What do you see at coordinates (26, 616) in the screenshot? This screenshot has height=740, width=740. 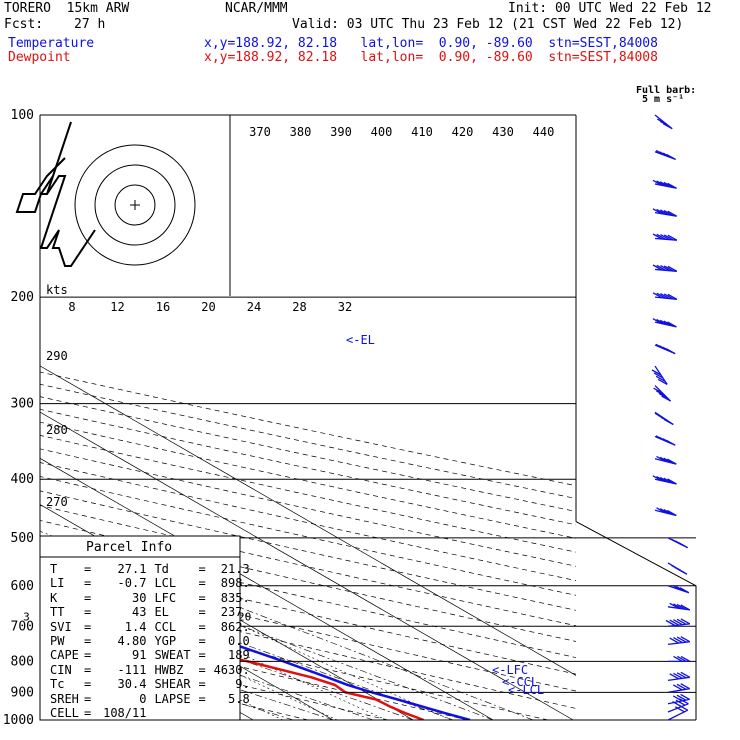 I see `mixing-ratio-label: 3` at bounding box center [26, 616].